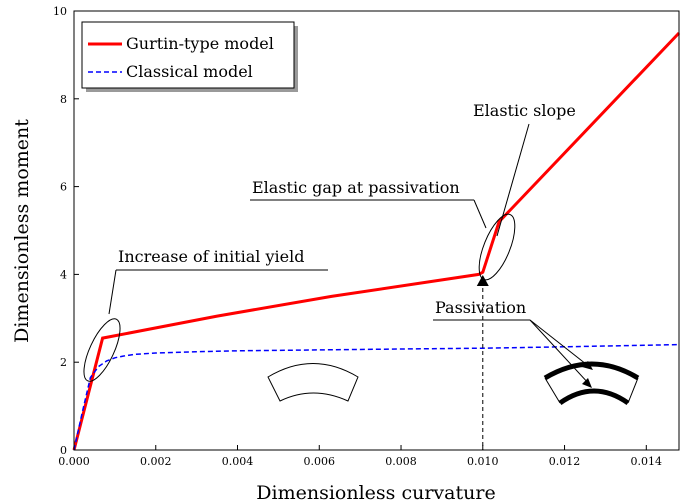  Describe the element at coordinates (565, 461) in the screenshot. I see `x-tick-label: 0.012` at that location.